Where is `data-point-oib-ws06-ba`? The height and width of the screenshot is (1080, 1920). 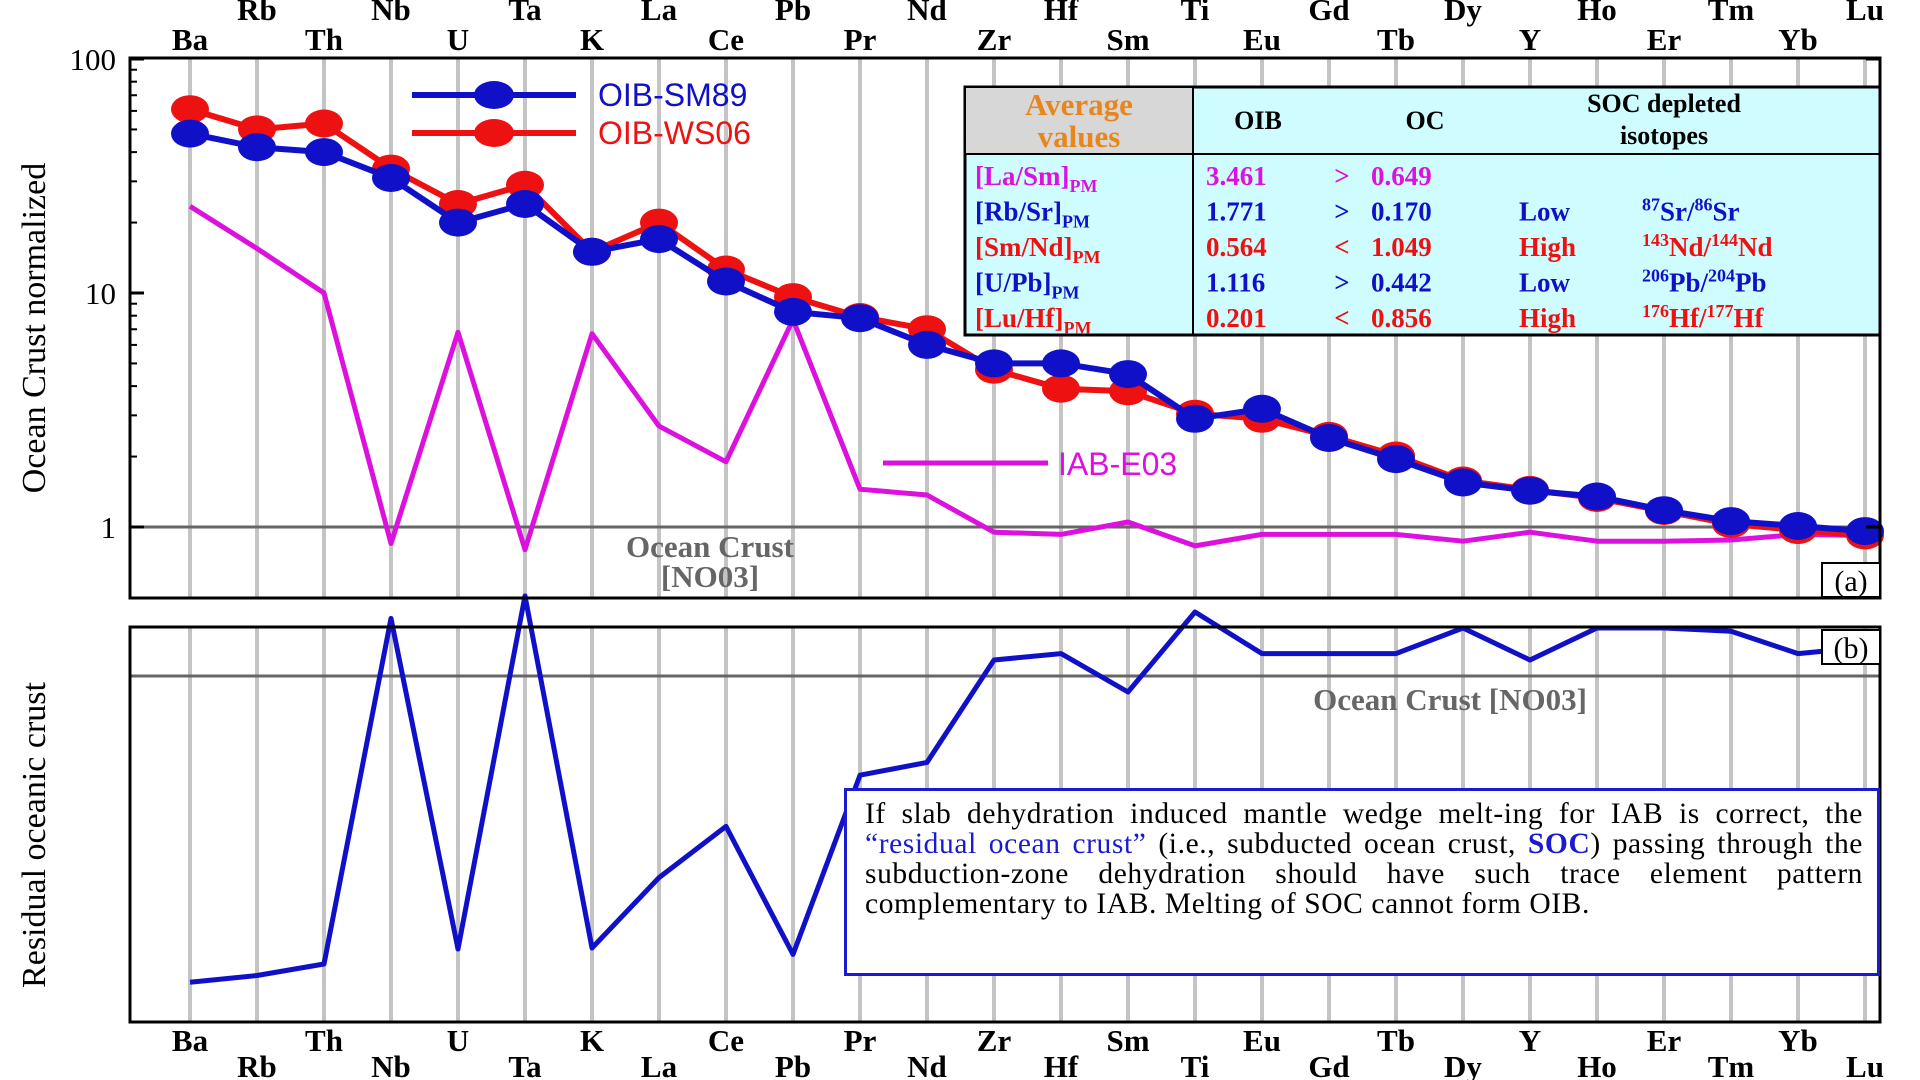 data-point-oib-ws06-ba is located at coordinates (190, 109).